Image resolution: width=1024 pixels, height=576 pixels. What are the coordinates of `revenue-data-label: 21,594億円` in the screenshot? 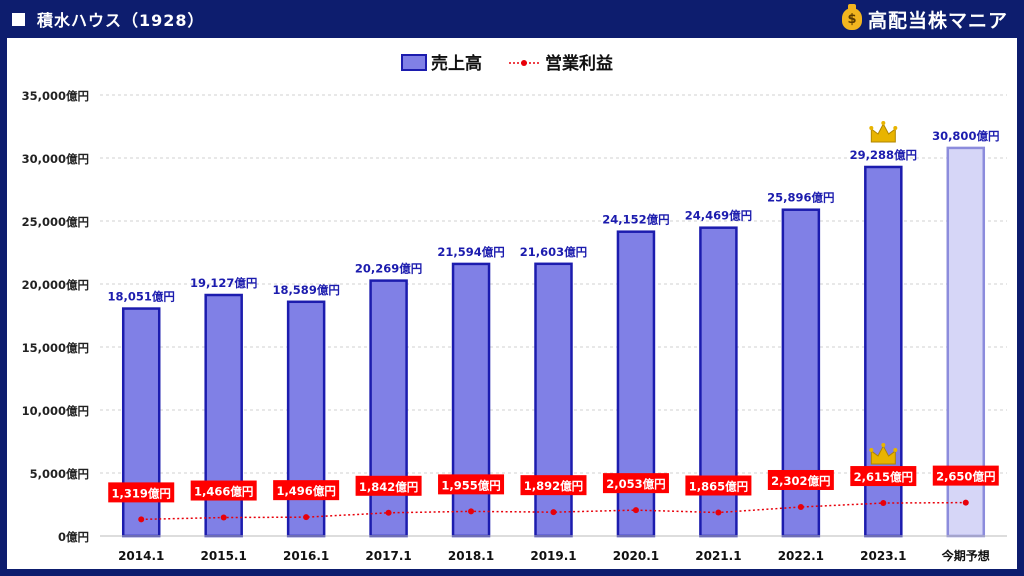 It's located at (470, 252).